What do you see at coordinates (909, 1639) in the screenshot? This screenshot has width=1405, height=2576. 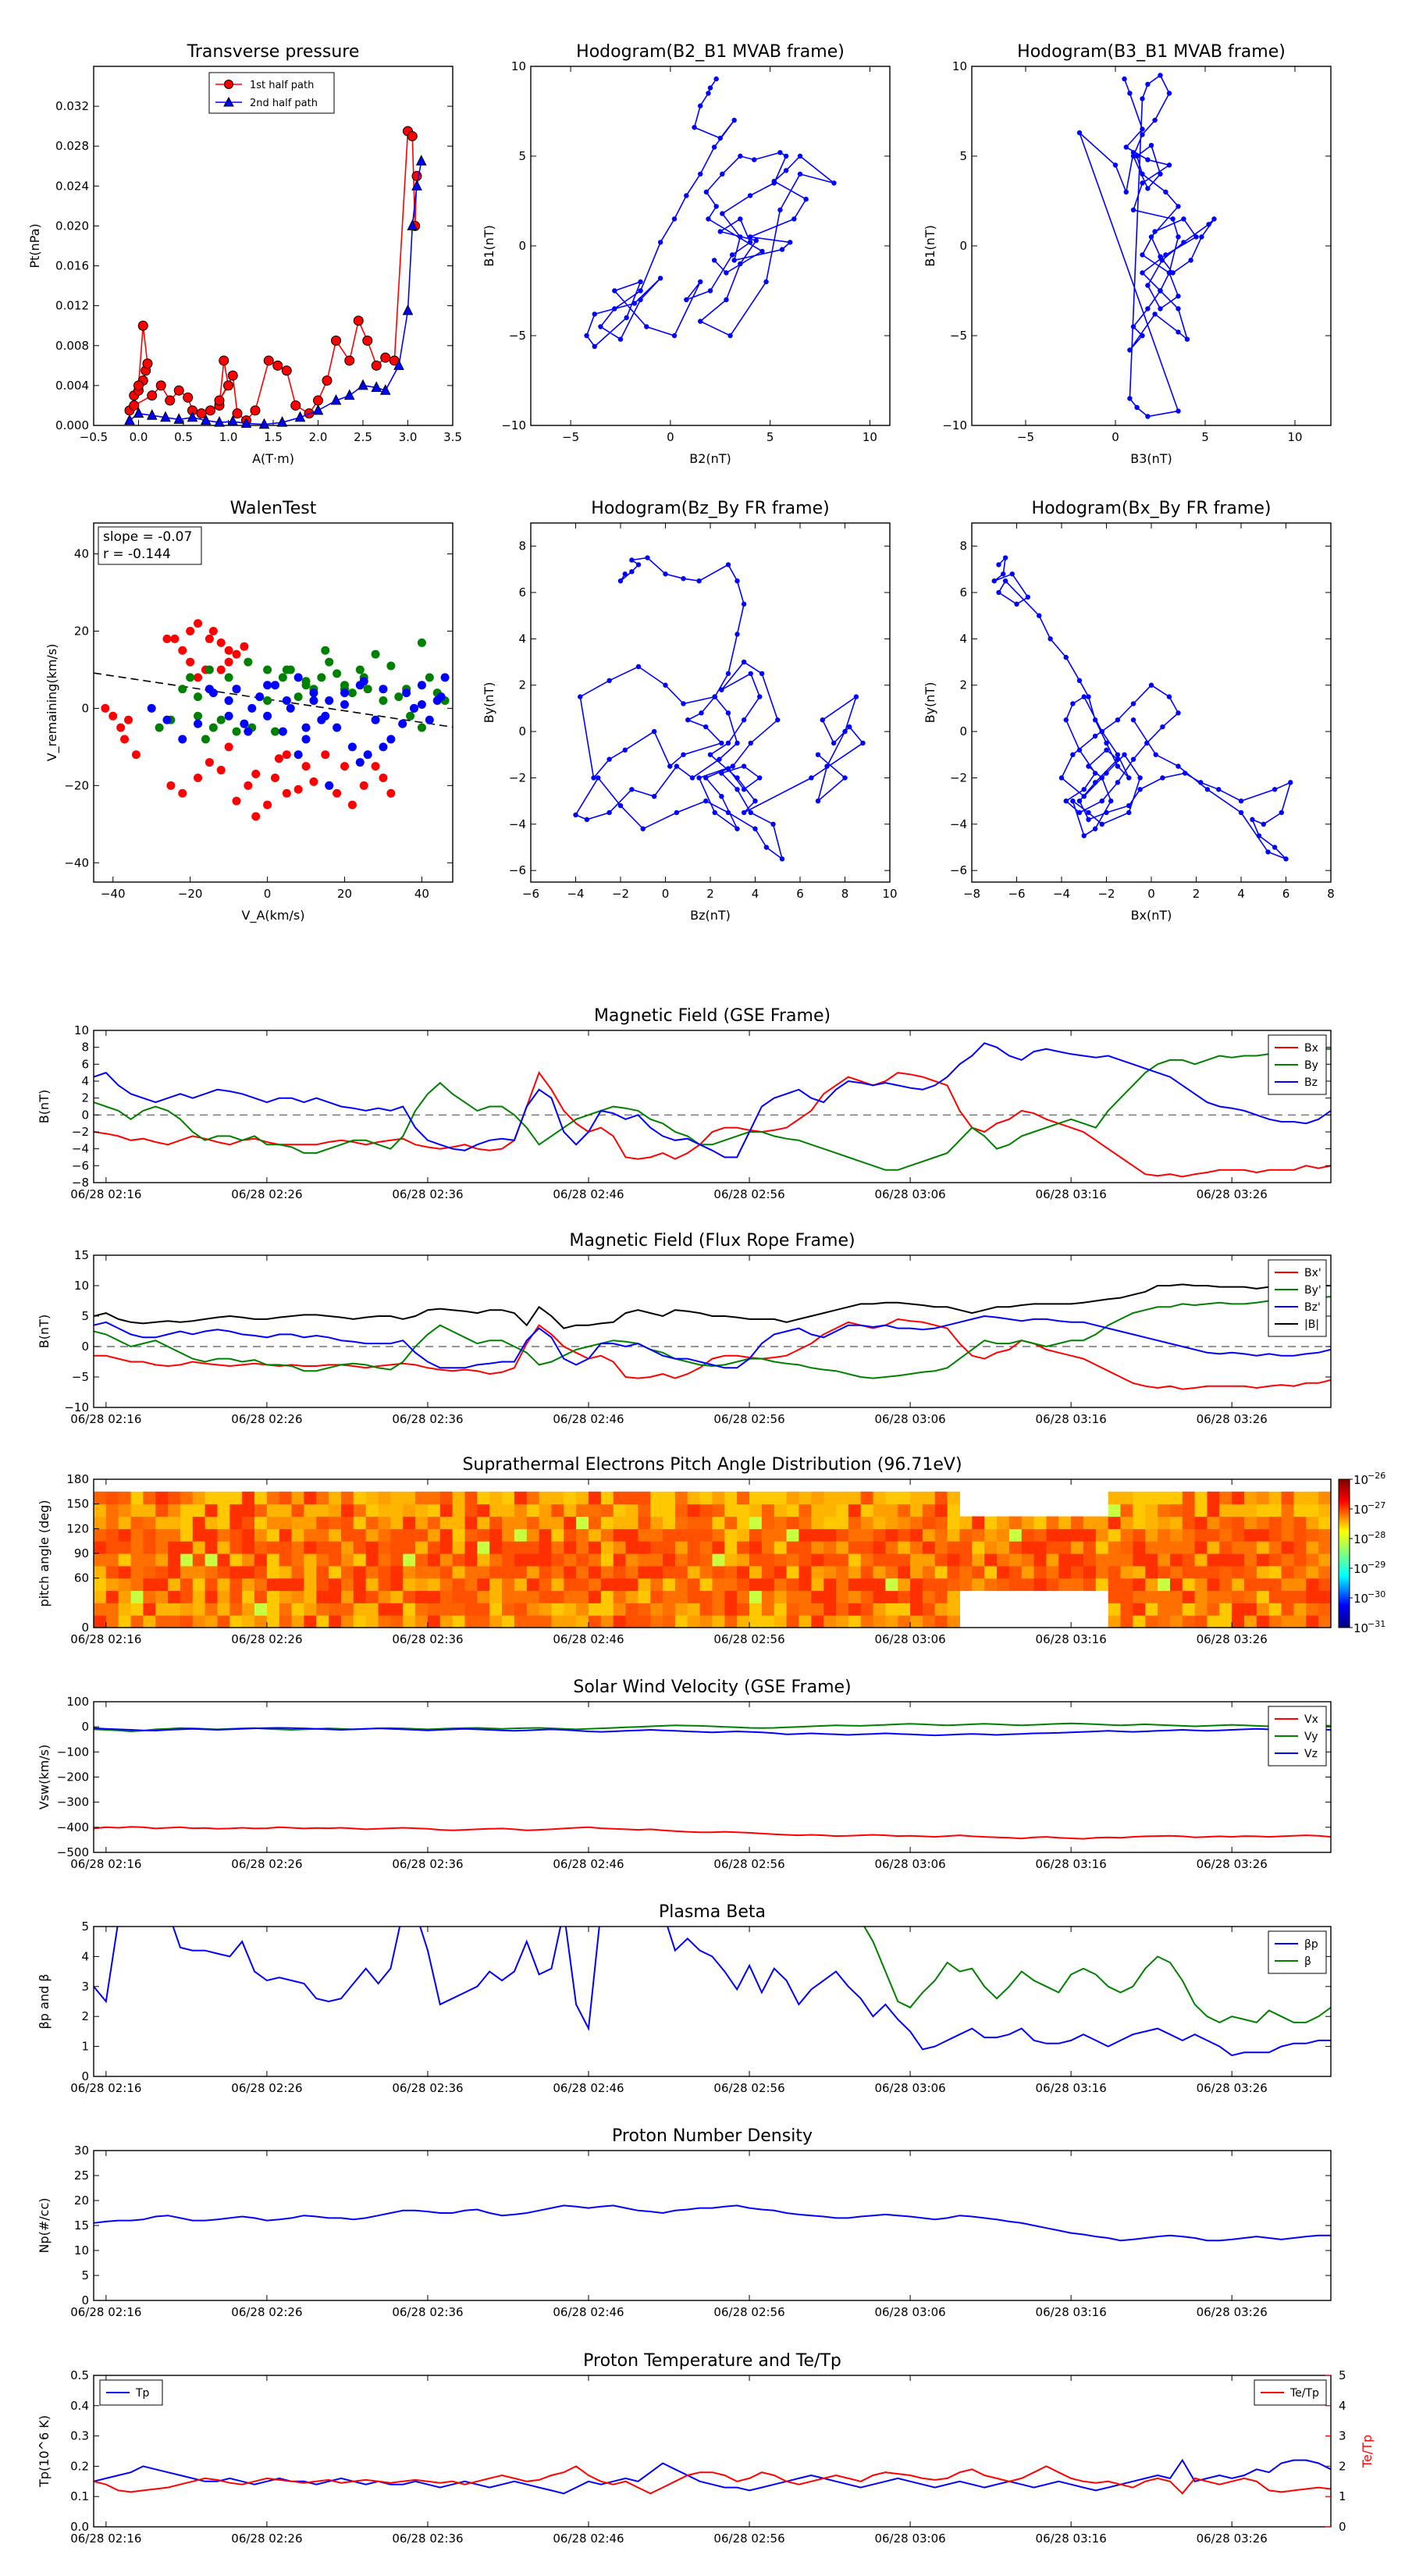 I see `pad-xtick-label: 06/28 03:06` at bounding box center [909, 1639].